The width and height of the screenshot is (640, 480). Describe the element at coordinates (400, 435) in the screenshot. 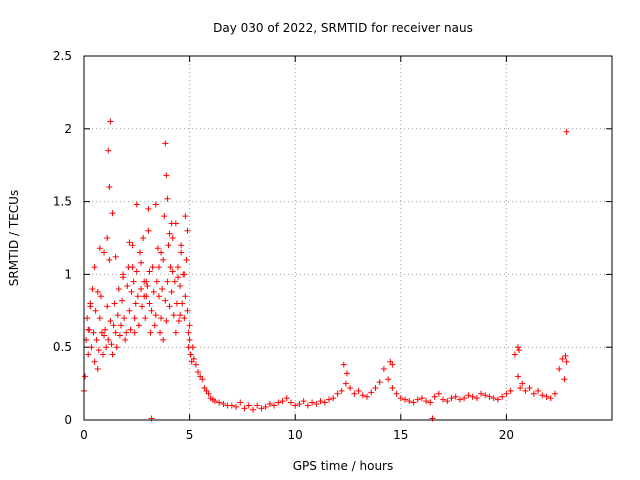

I see `x-tick-label: 15` at that location.